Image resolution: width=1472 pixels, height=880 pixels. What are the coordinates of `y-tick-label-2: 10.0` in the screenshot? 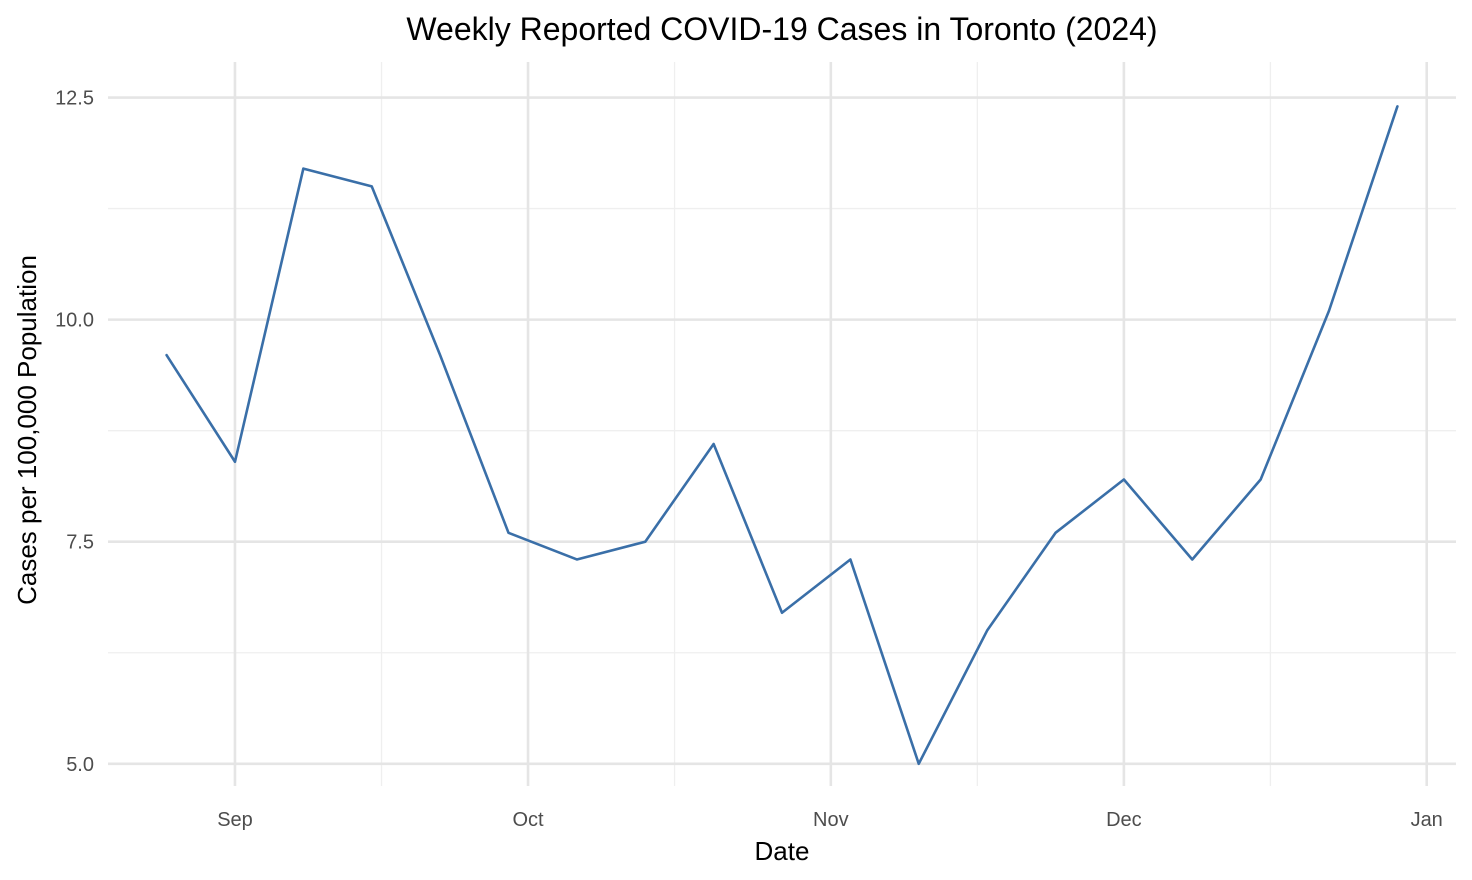 It's located at (74, 321).